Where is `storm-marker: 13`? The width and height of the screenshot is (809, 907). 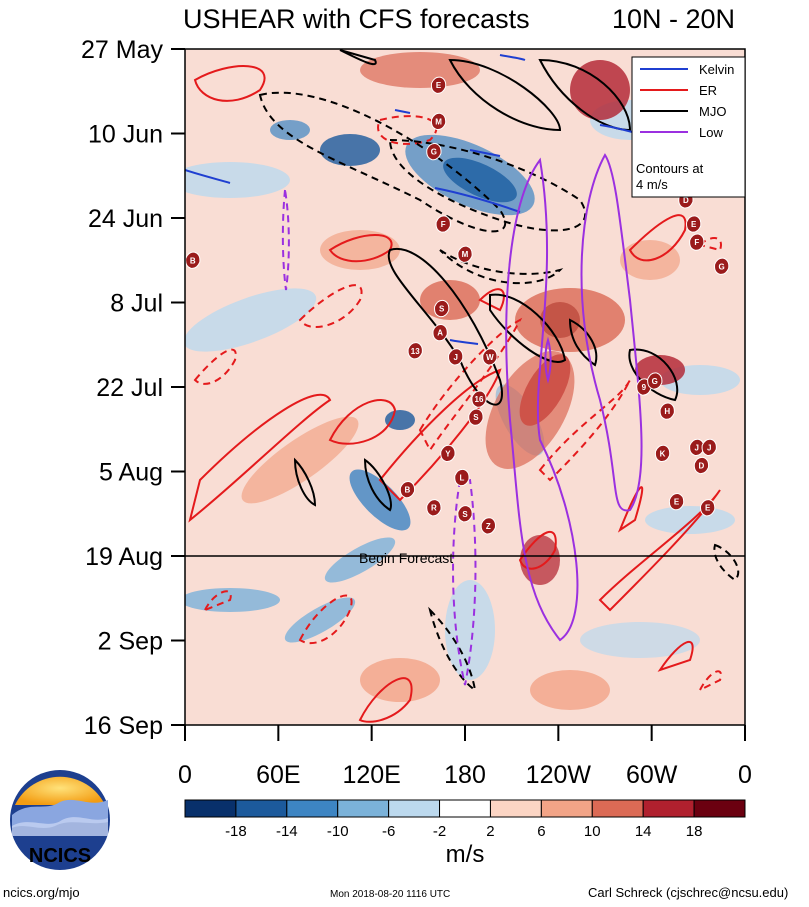
storm-marker: 13 is located at coordinates (415, 351).